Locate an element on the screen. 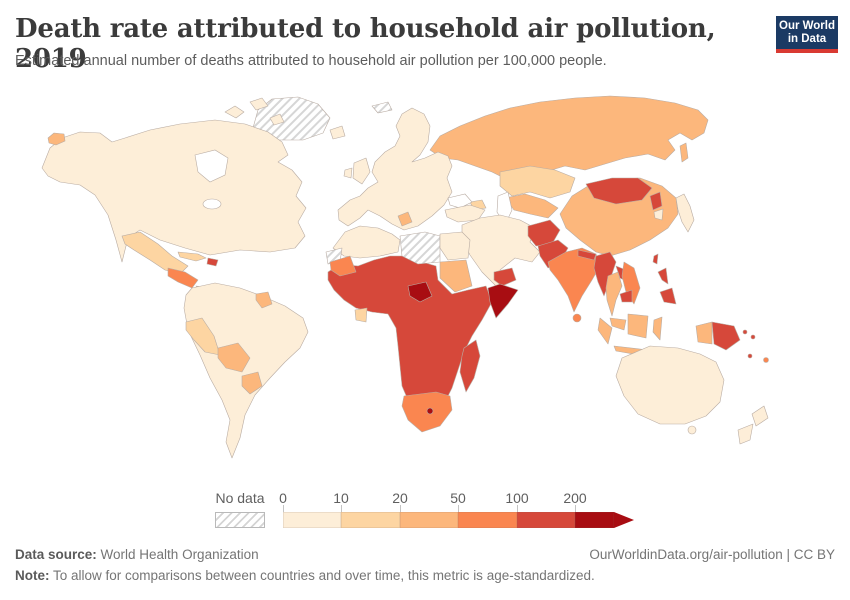 The height and width of the screenshot is (600, 850). owid-attribution-link: OurWorldinData.org/air-pollution | CC BY is located at coordinates (712, 554).